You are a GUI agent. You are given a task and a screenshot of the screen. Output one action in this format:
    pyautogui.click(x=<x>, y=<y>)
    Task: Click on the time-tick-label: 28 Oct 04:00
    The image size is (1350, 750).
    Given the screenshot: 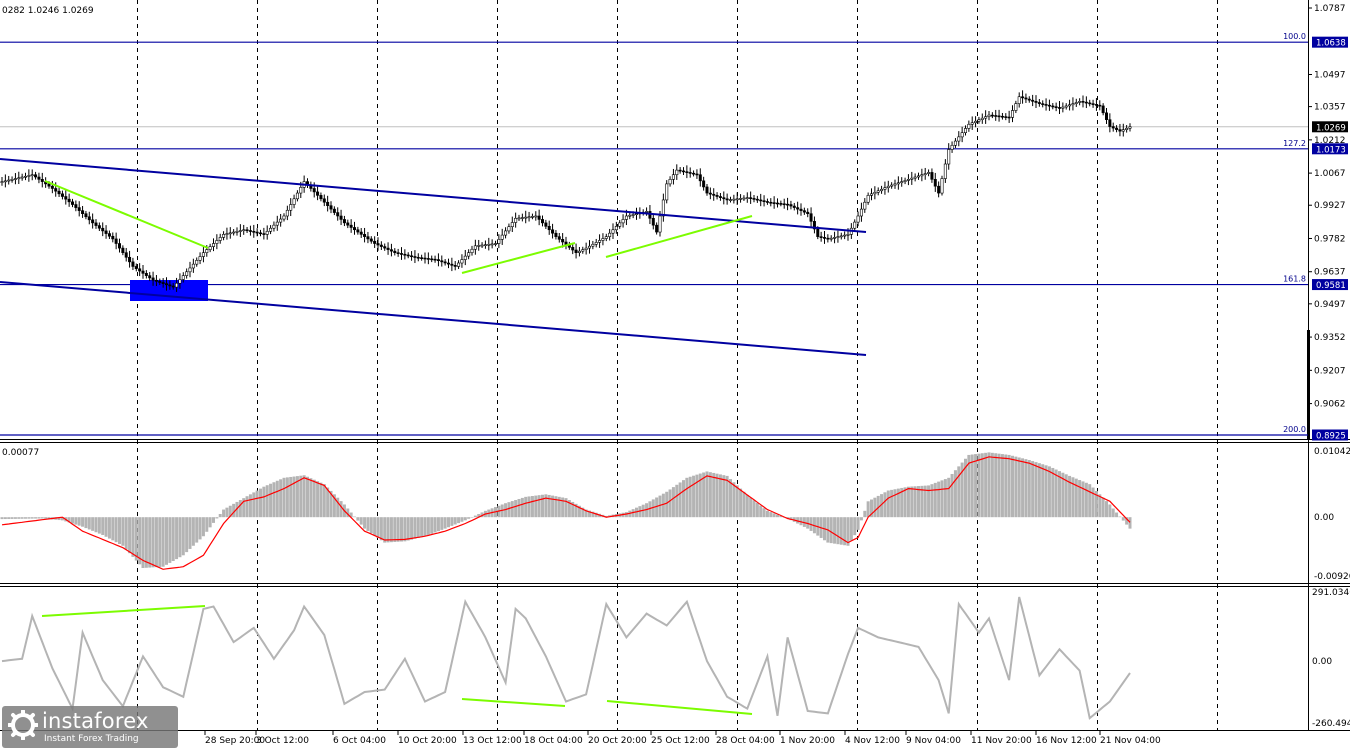 What is the action you would take?
    pyautogui.click(x=745, y=741)
    